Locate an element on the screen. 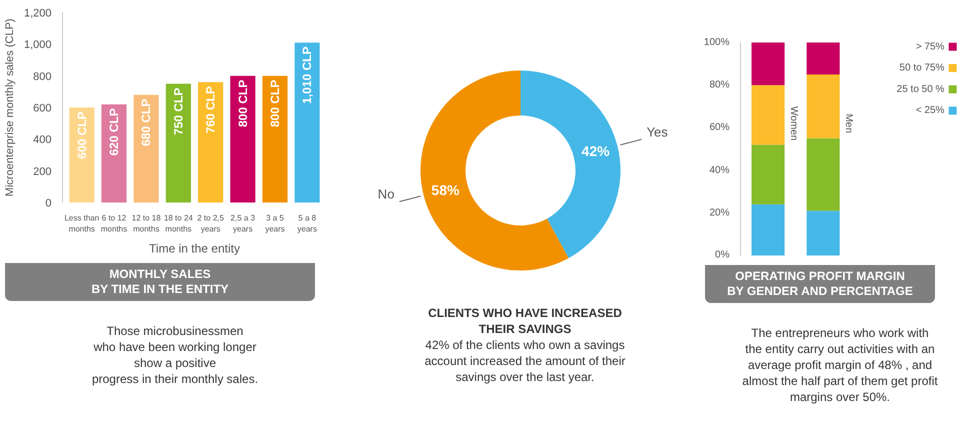 The image size is (960, 434). y-tick-label: 200 is located at coordinates (42, 172).